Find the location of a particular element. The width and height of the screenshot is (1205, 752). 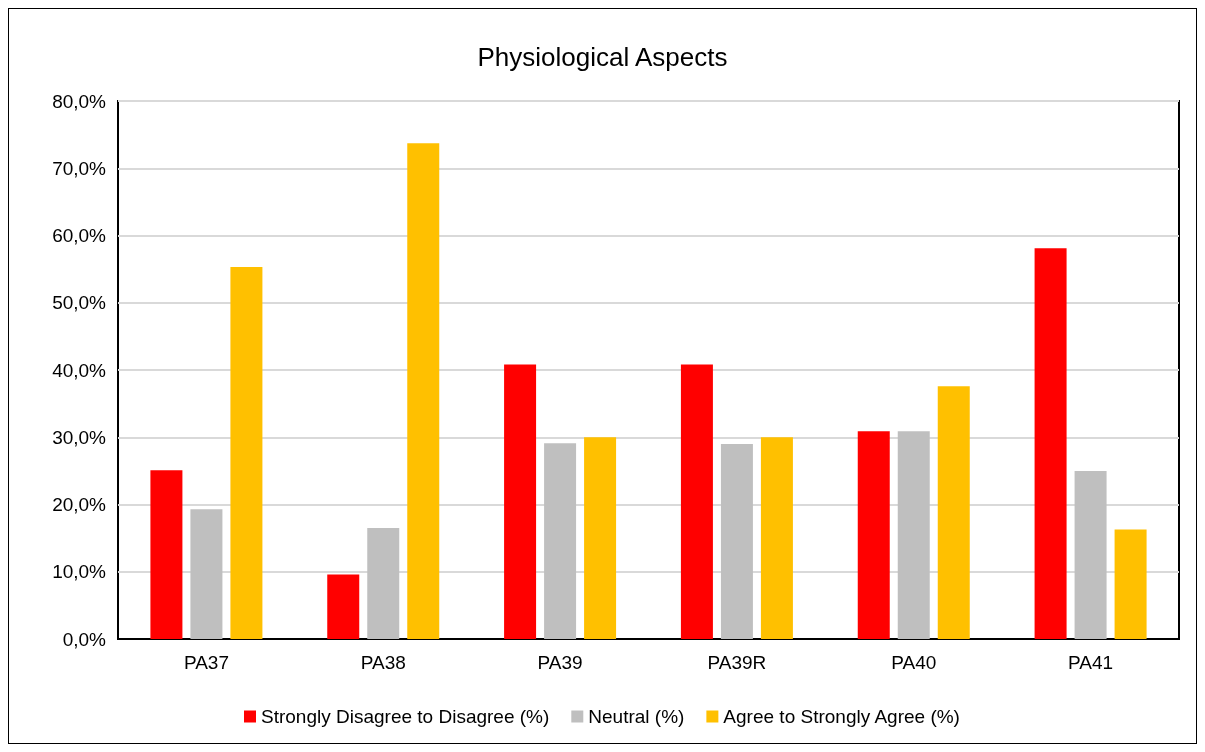

chart-title: Physiological Aspects is located at coordinates (602, 57).